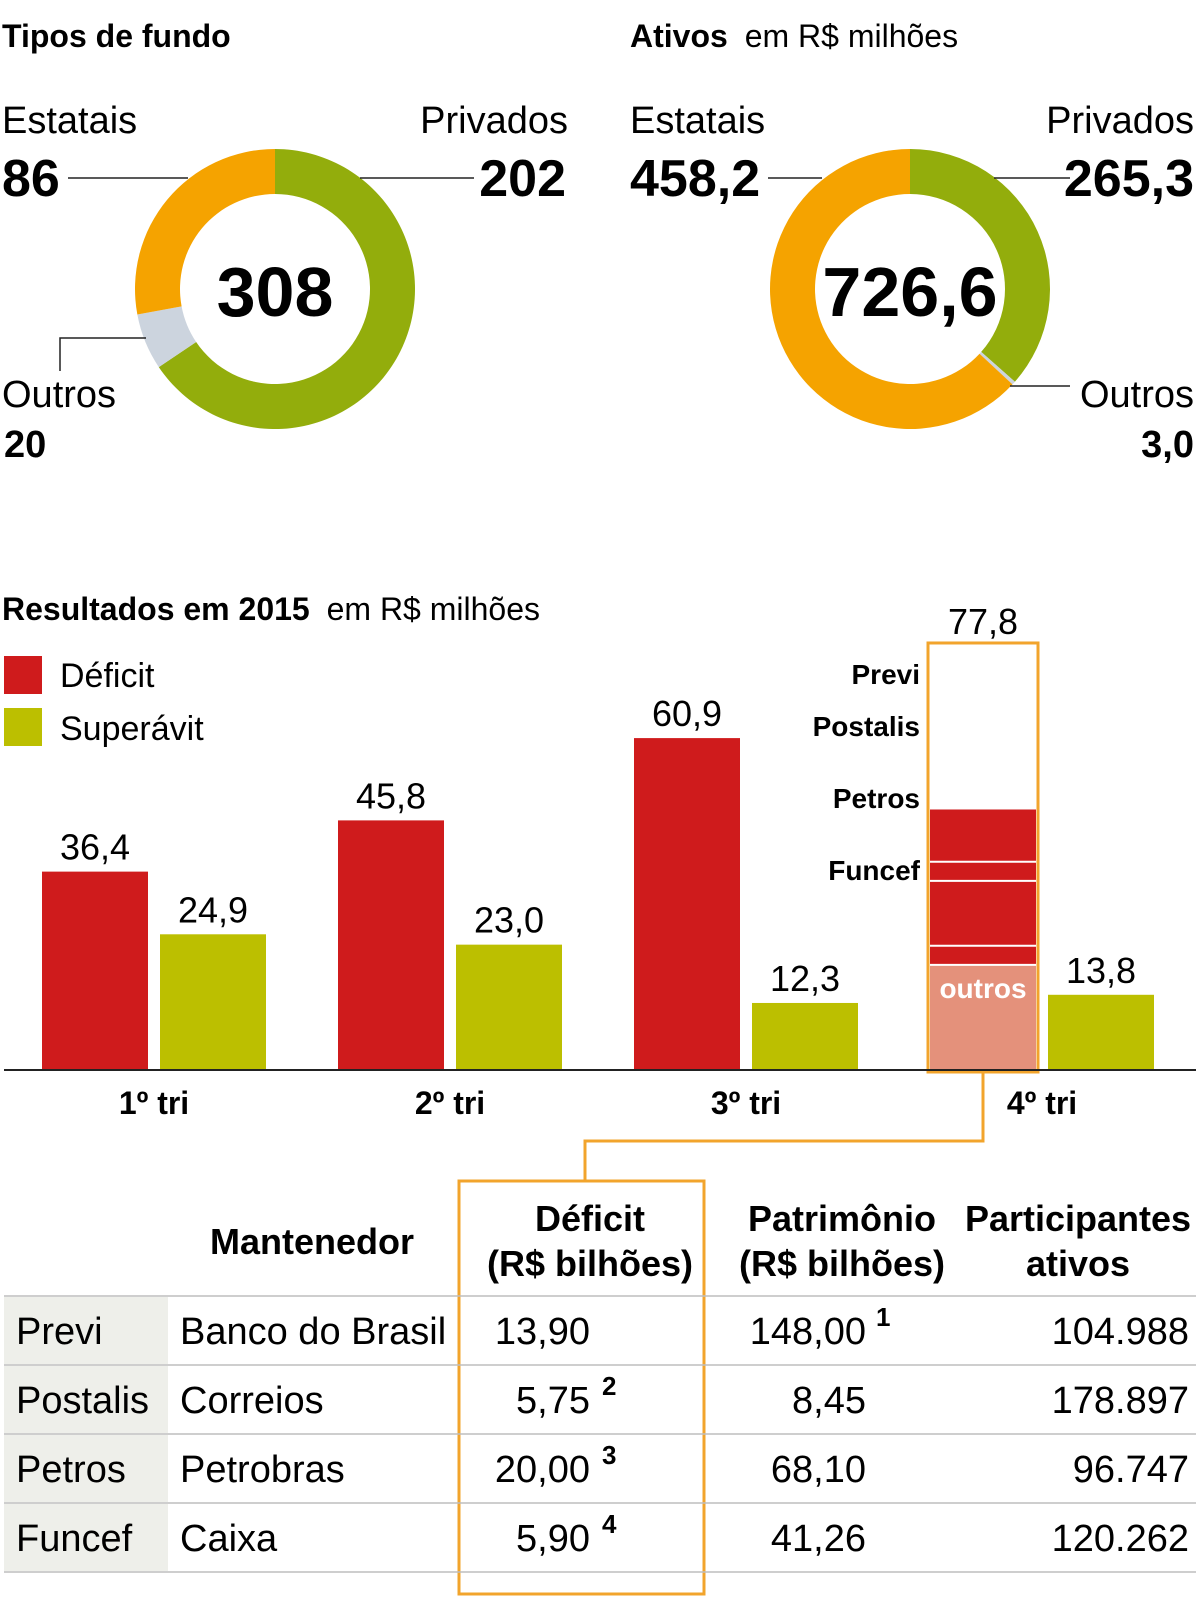 The height and width of the screenshot is (1602, 1196). What do you see at coordinates (609, 1524) in the screenshot?
I see `footnote-marker: 4` at bounding box center [609, 1524].